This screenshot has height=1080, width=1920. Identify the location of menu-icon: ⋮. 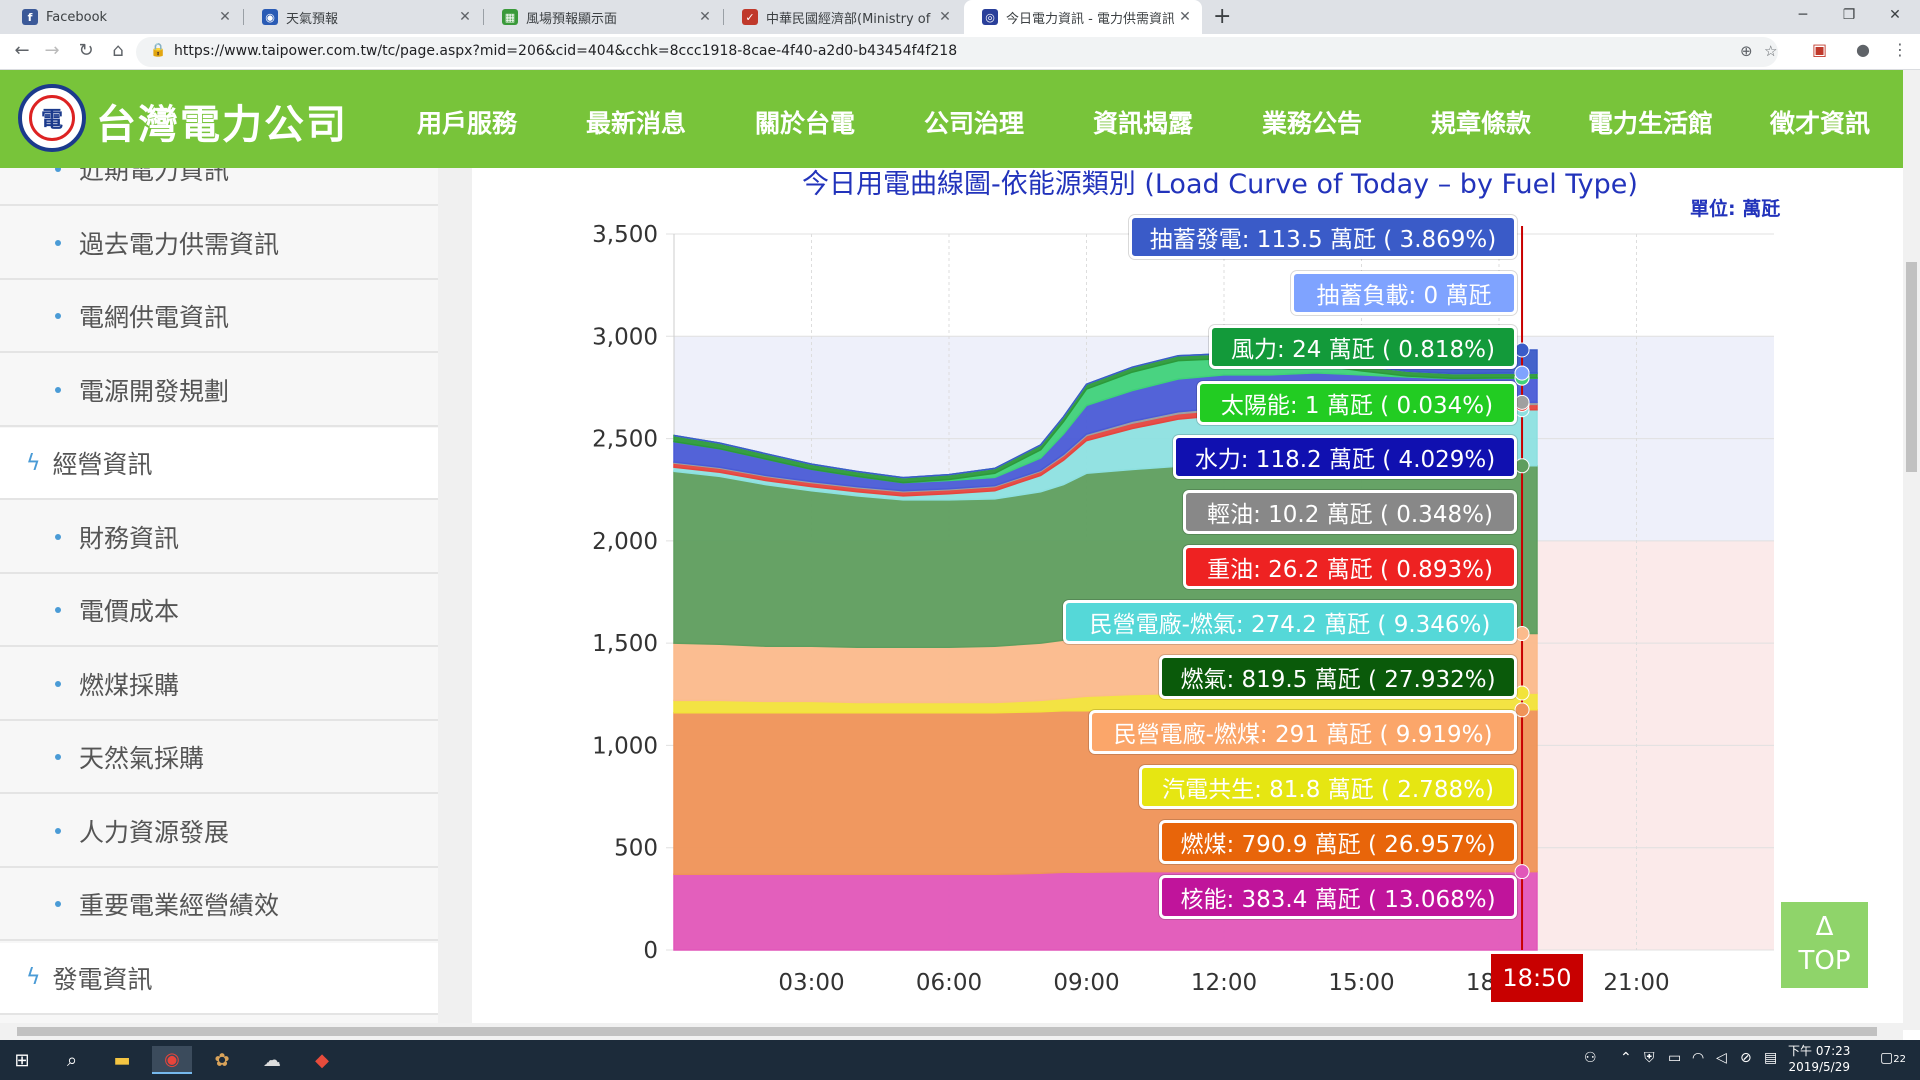
(1900, 49).